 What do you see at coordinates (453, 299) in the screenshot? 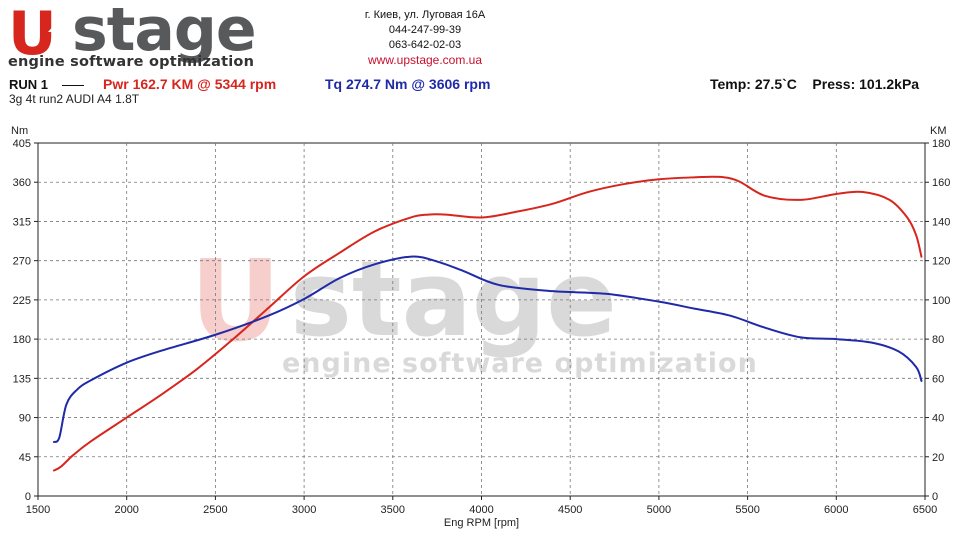
I see `watermark-word: stage` at bounding box center [453, 299].